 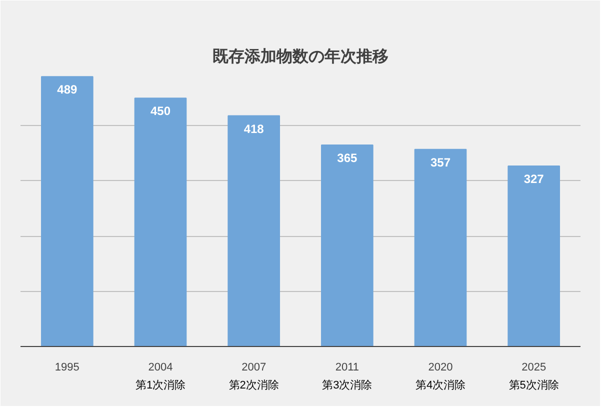 What do you see at coordinates (300, 56) in the screenshot?
I see `chart-title: 既存添加物数の年次推移` at bounding box center [300, 56].